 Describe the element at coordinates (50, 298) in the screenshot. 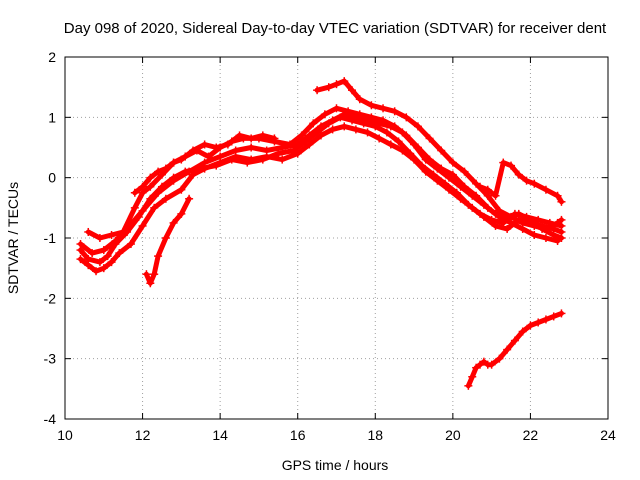

I see `y-tick-label: -2` at that location.